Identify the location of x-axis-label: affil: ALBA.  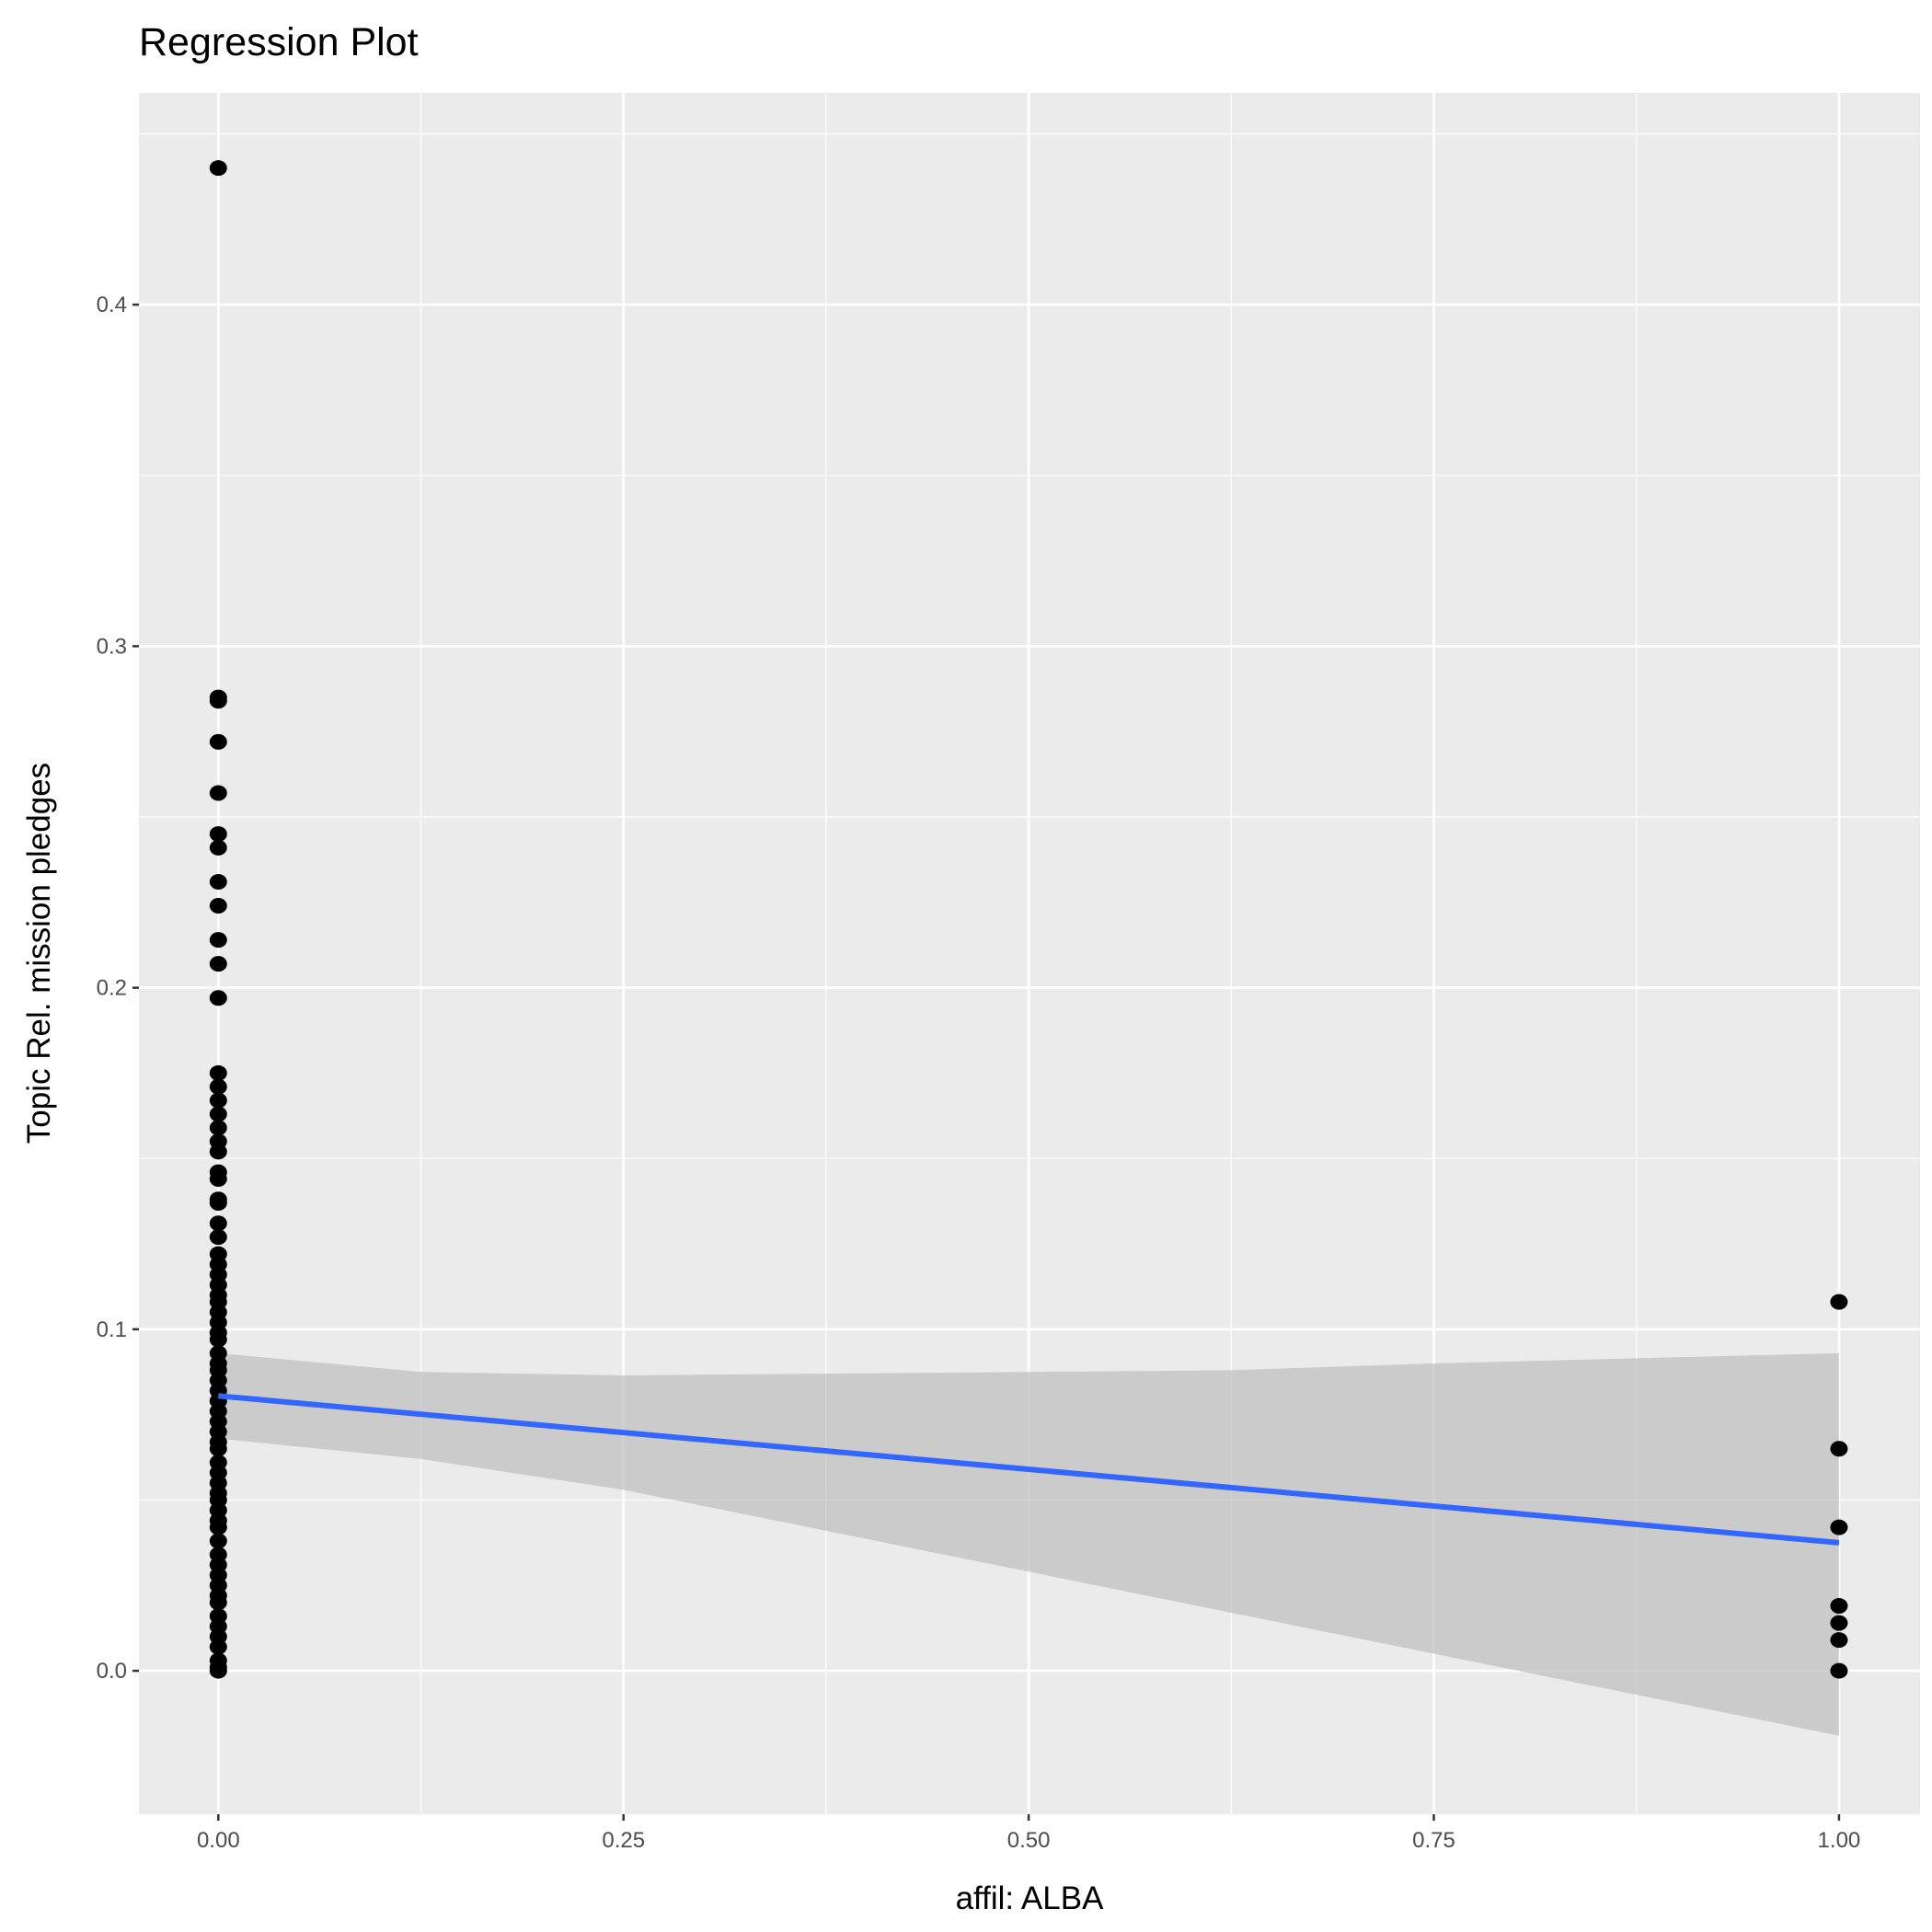
(1030, 1898).